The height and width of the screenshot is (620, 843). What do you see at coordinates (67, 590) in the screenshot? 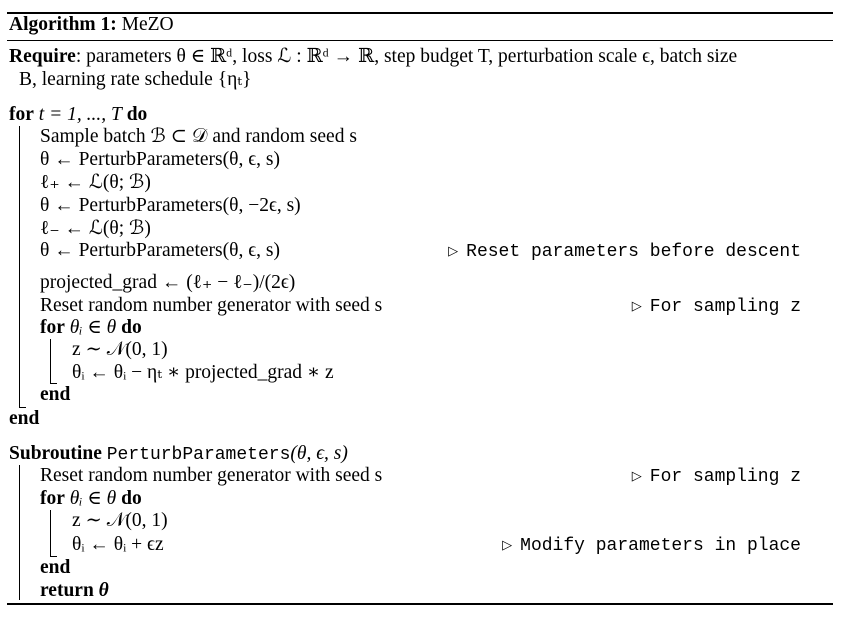
I see `return-keyword: return` at bounding box center [67, 590].